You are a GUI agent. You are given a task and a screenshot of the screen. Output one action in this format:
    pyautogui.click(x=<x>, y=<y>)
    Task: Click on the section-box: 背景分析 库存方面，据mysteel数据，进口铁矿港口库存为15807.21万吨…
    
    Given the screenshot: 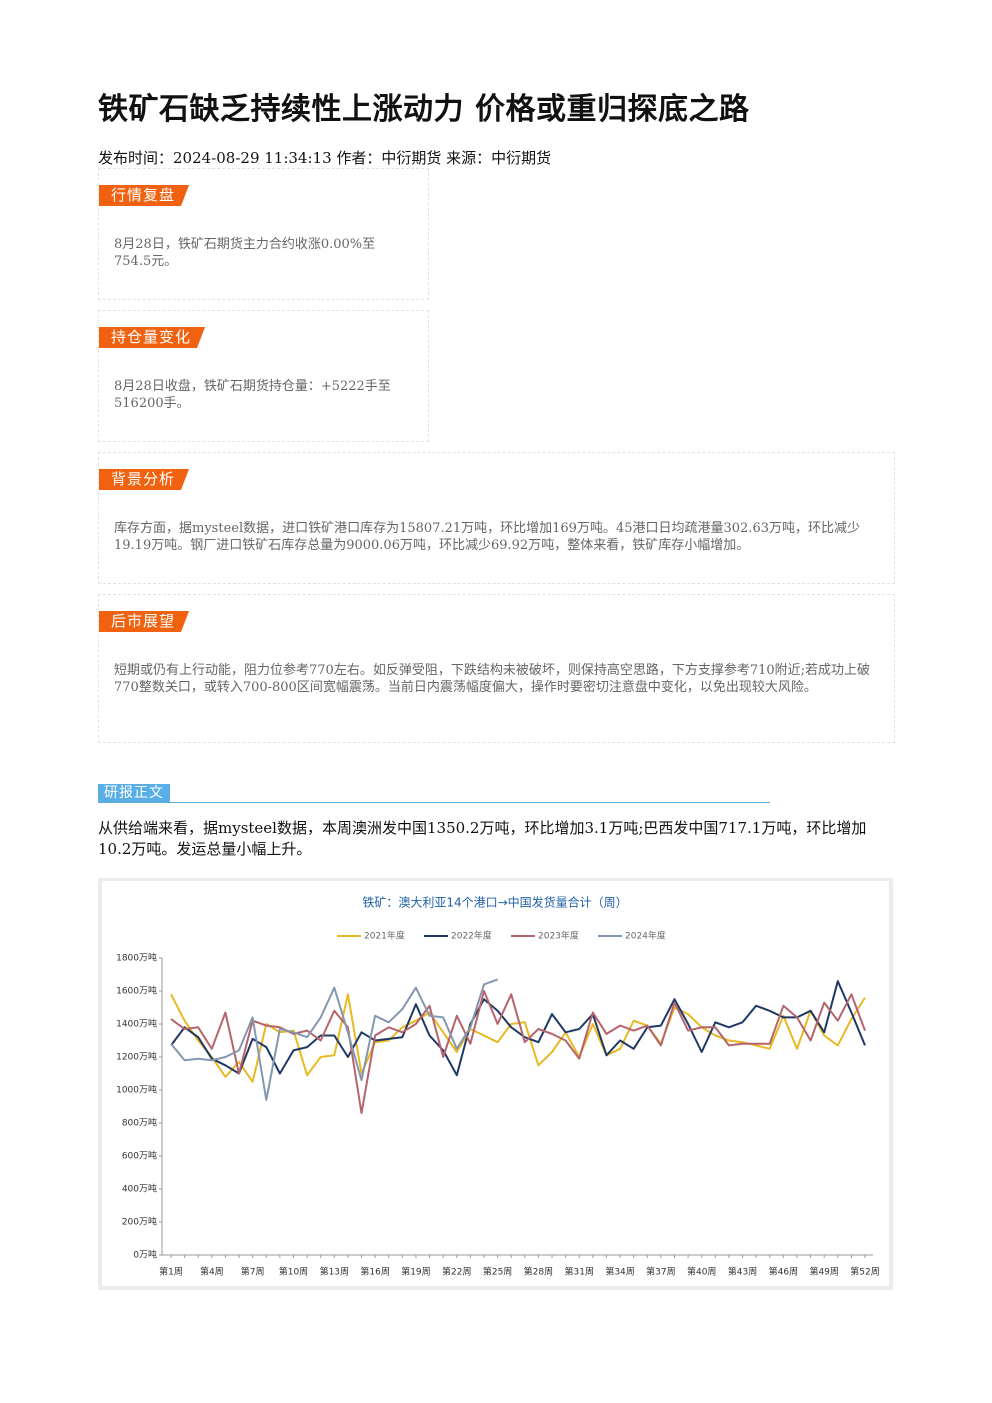 What is the action you would take?
    pyautogui.click(x=496, y=518)
    